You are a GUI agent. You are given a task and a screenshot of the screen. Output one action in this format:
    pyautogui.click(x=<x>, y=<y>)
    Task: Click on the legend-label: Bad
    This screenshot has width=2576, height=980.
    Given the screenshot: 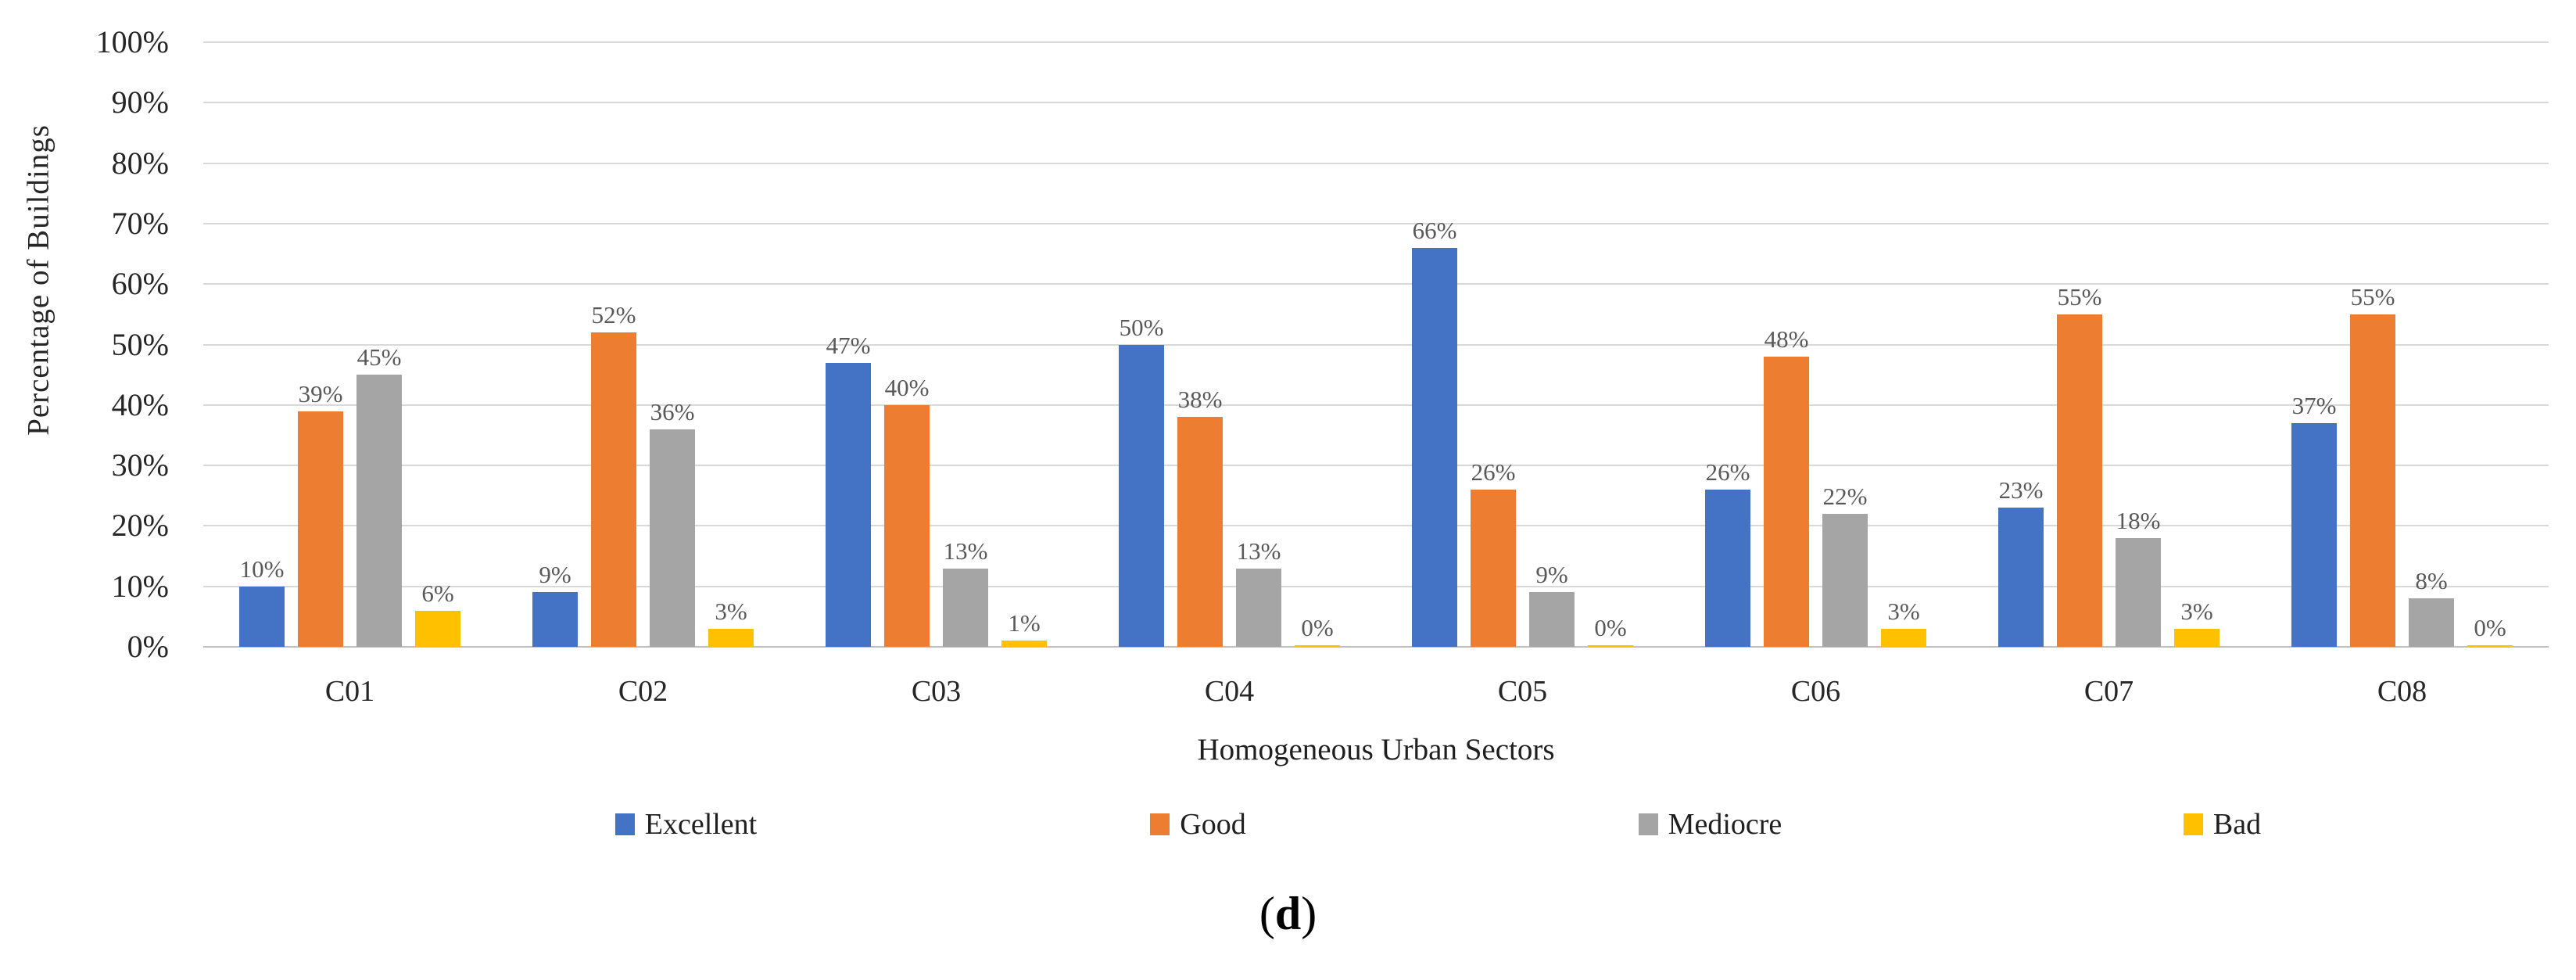 What is the action you would take?
    pyautogui.click(x=2237, y=824)
    